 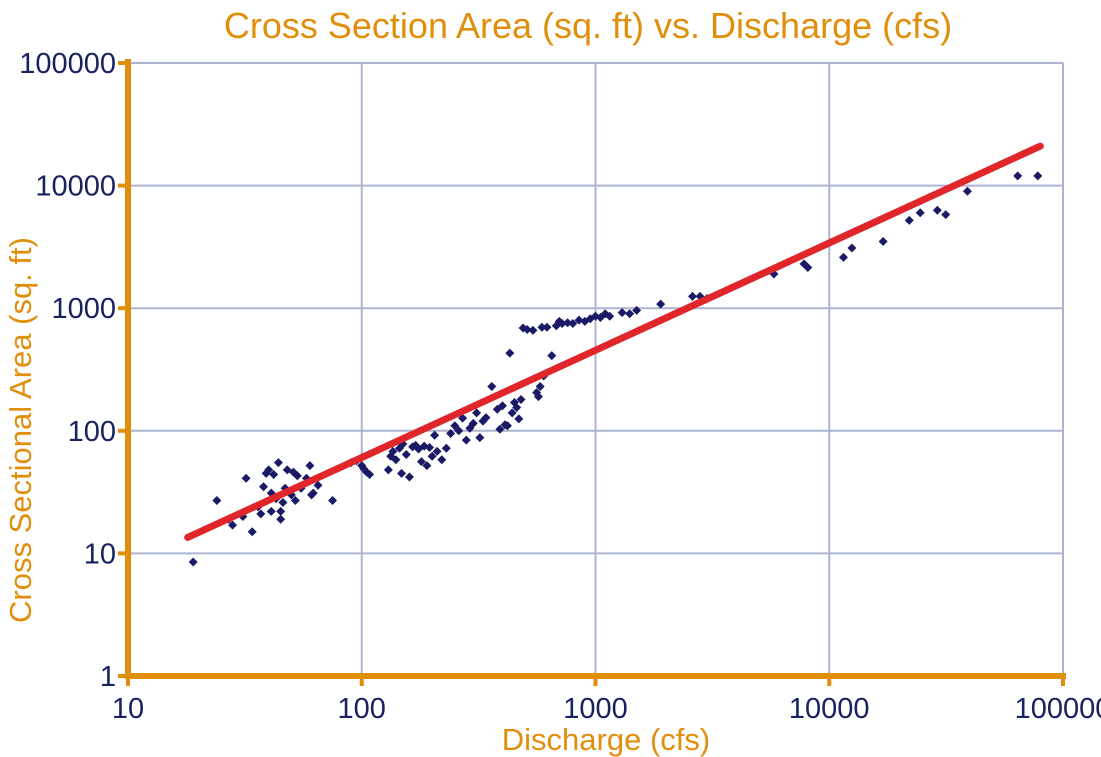 What do you see at coordinates (67, 64) in the screenshot?
I see `y-tick-label: 100000` at bounding box center [67, 64].